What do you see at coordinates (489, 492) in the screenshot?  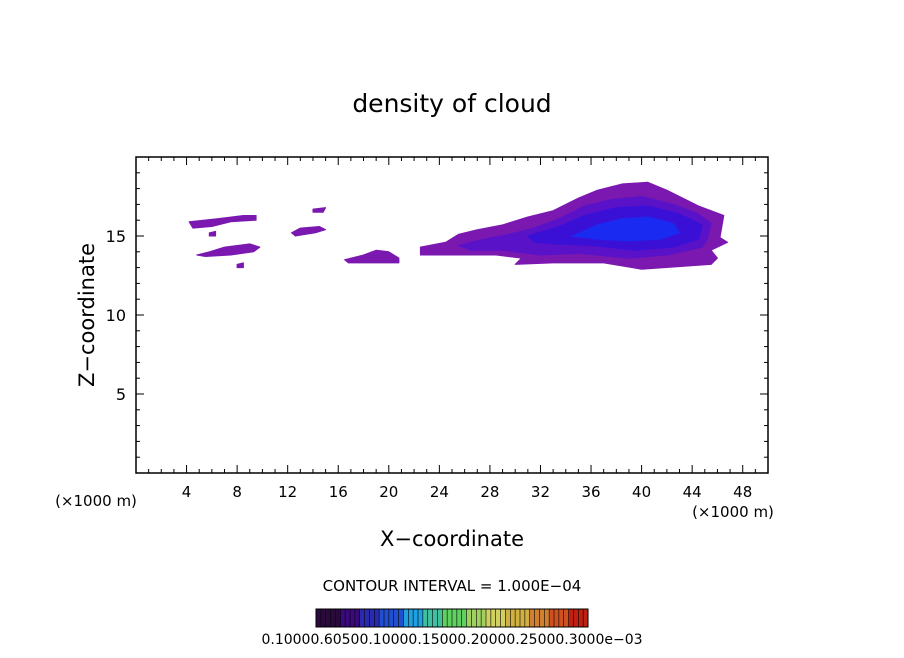 I see `x-tick-label: 28` at bounding box center [489, 492].